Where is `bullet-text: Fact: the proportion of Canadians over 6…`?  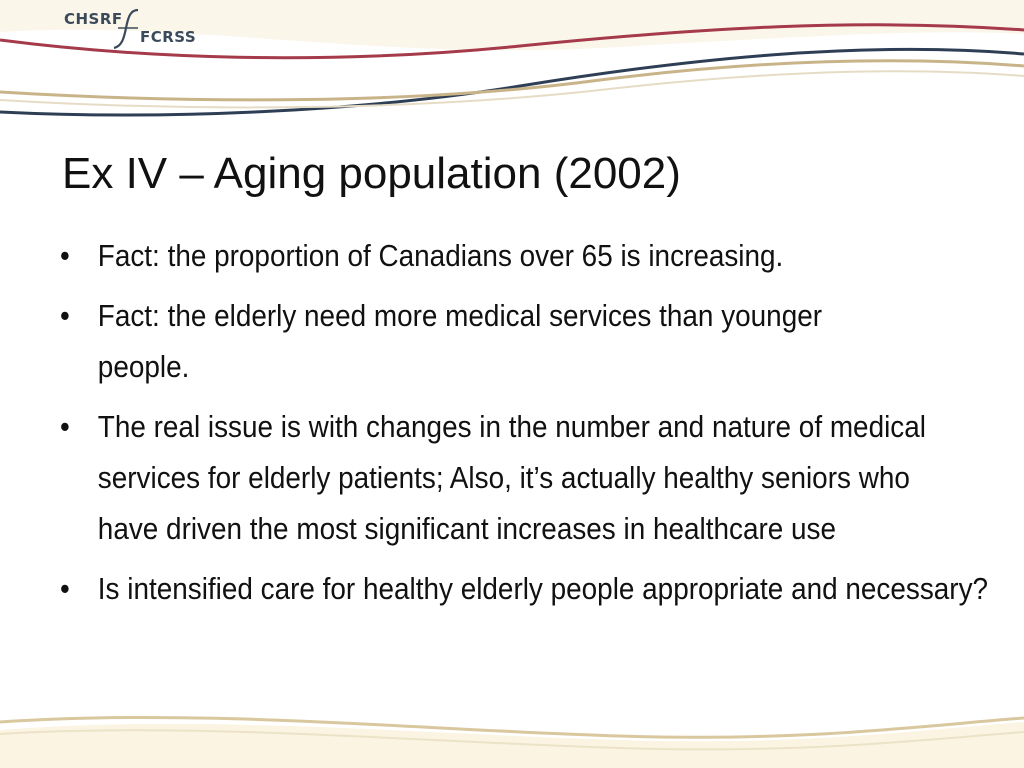 bullet-text: Fact: the proportion of Canadians over 6… is located at coordinates (440, 255).